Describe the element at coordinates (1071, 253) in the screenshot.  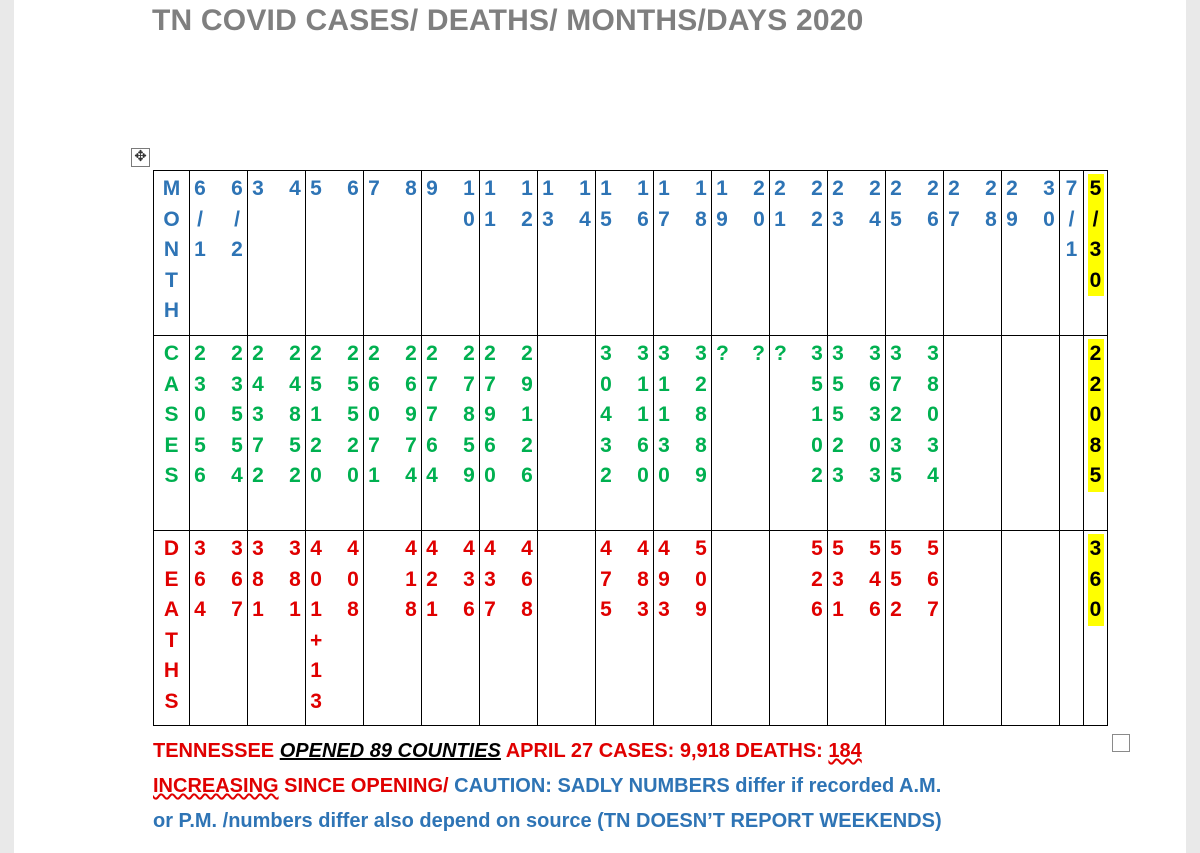
I see `month-cell: 7/1` at that location.